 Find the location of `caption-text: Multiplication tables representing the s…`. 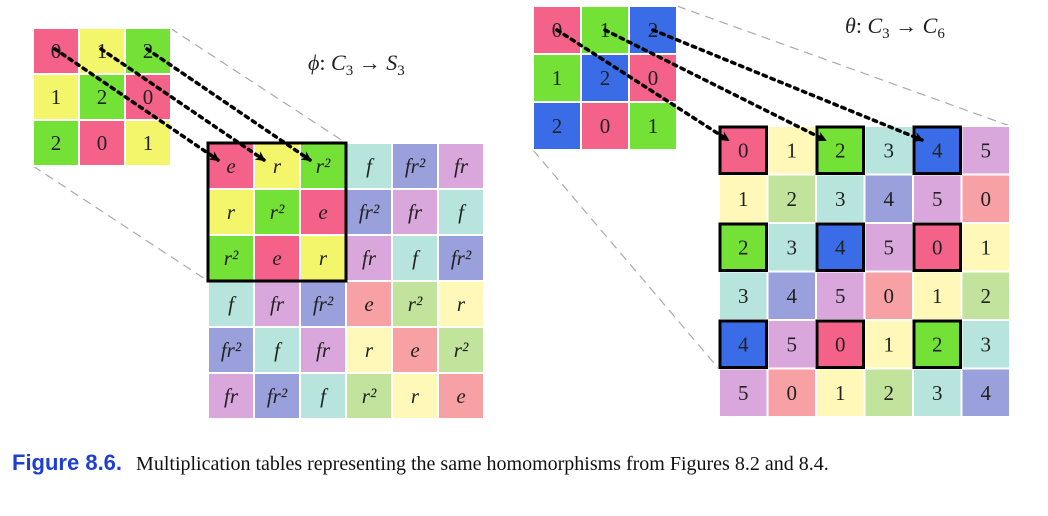

caption-text: Multiplication tables representing the s… is located at coordinates (482, 464).